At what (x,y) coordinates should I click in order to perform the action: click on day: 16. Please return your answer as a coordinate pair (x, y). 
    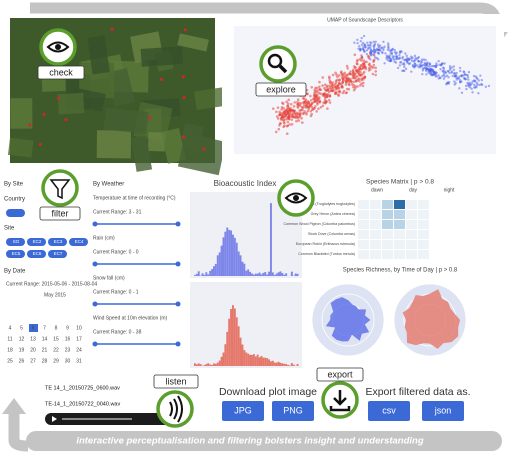
    Looking at the image, I should click on (68, 339).